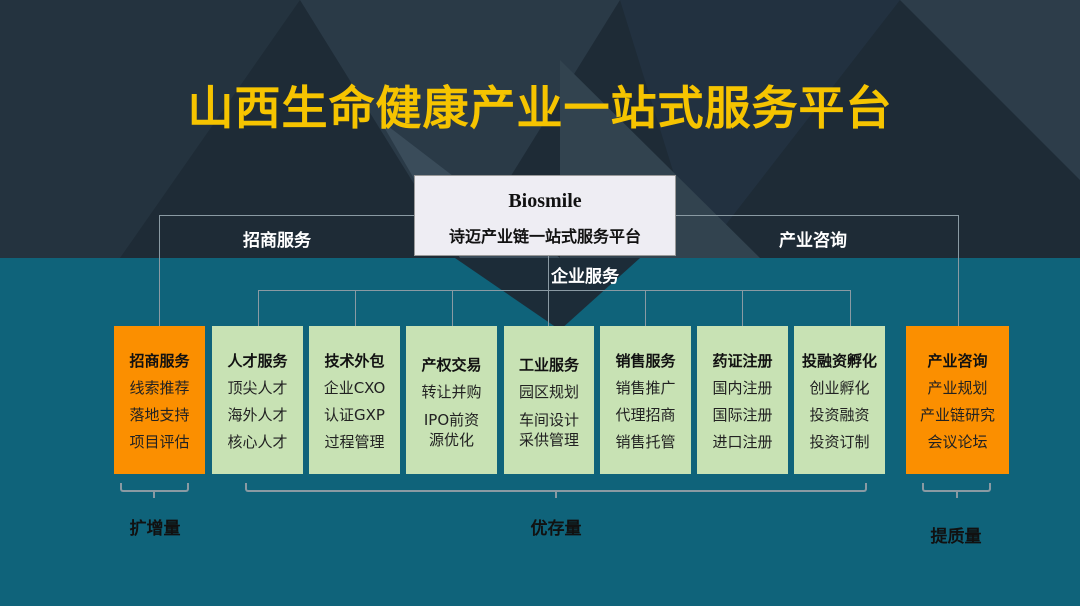 Image resolution: width=1080 pixels, height=606 pixels. I want to click on group-label: 优存量, so click(556, 529).